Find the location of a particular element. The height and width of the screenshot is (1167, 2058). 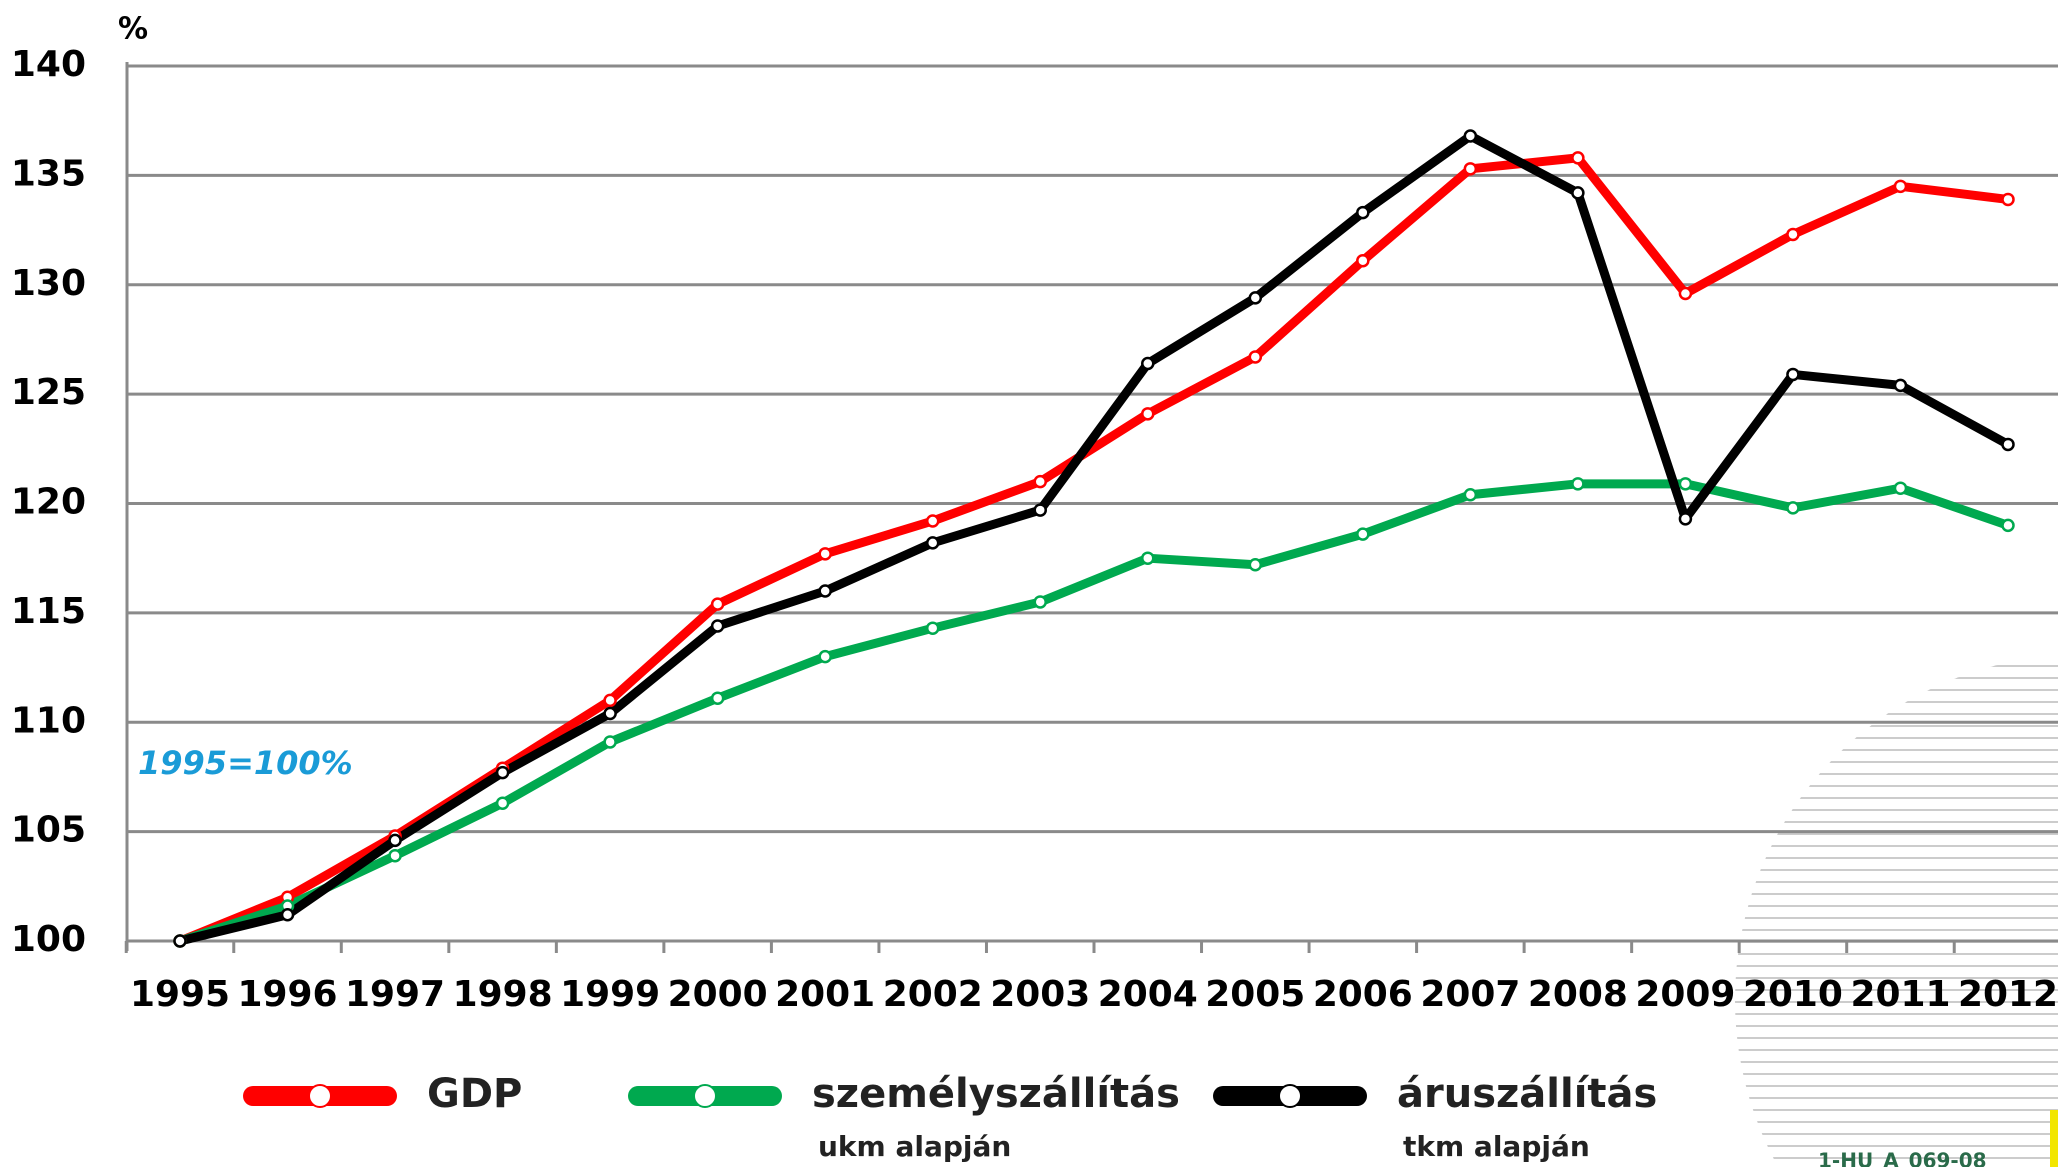

y-tick-label: 130 is located at coordinates (48, 283).